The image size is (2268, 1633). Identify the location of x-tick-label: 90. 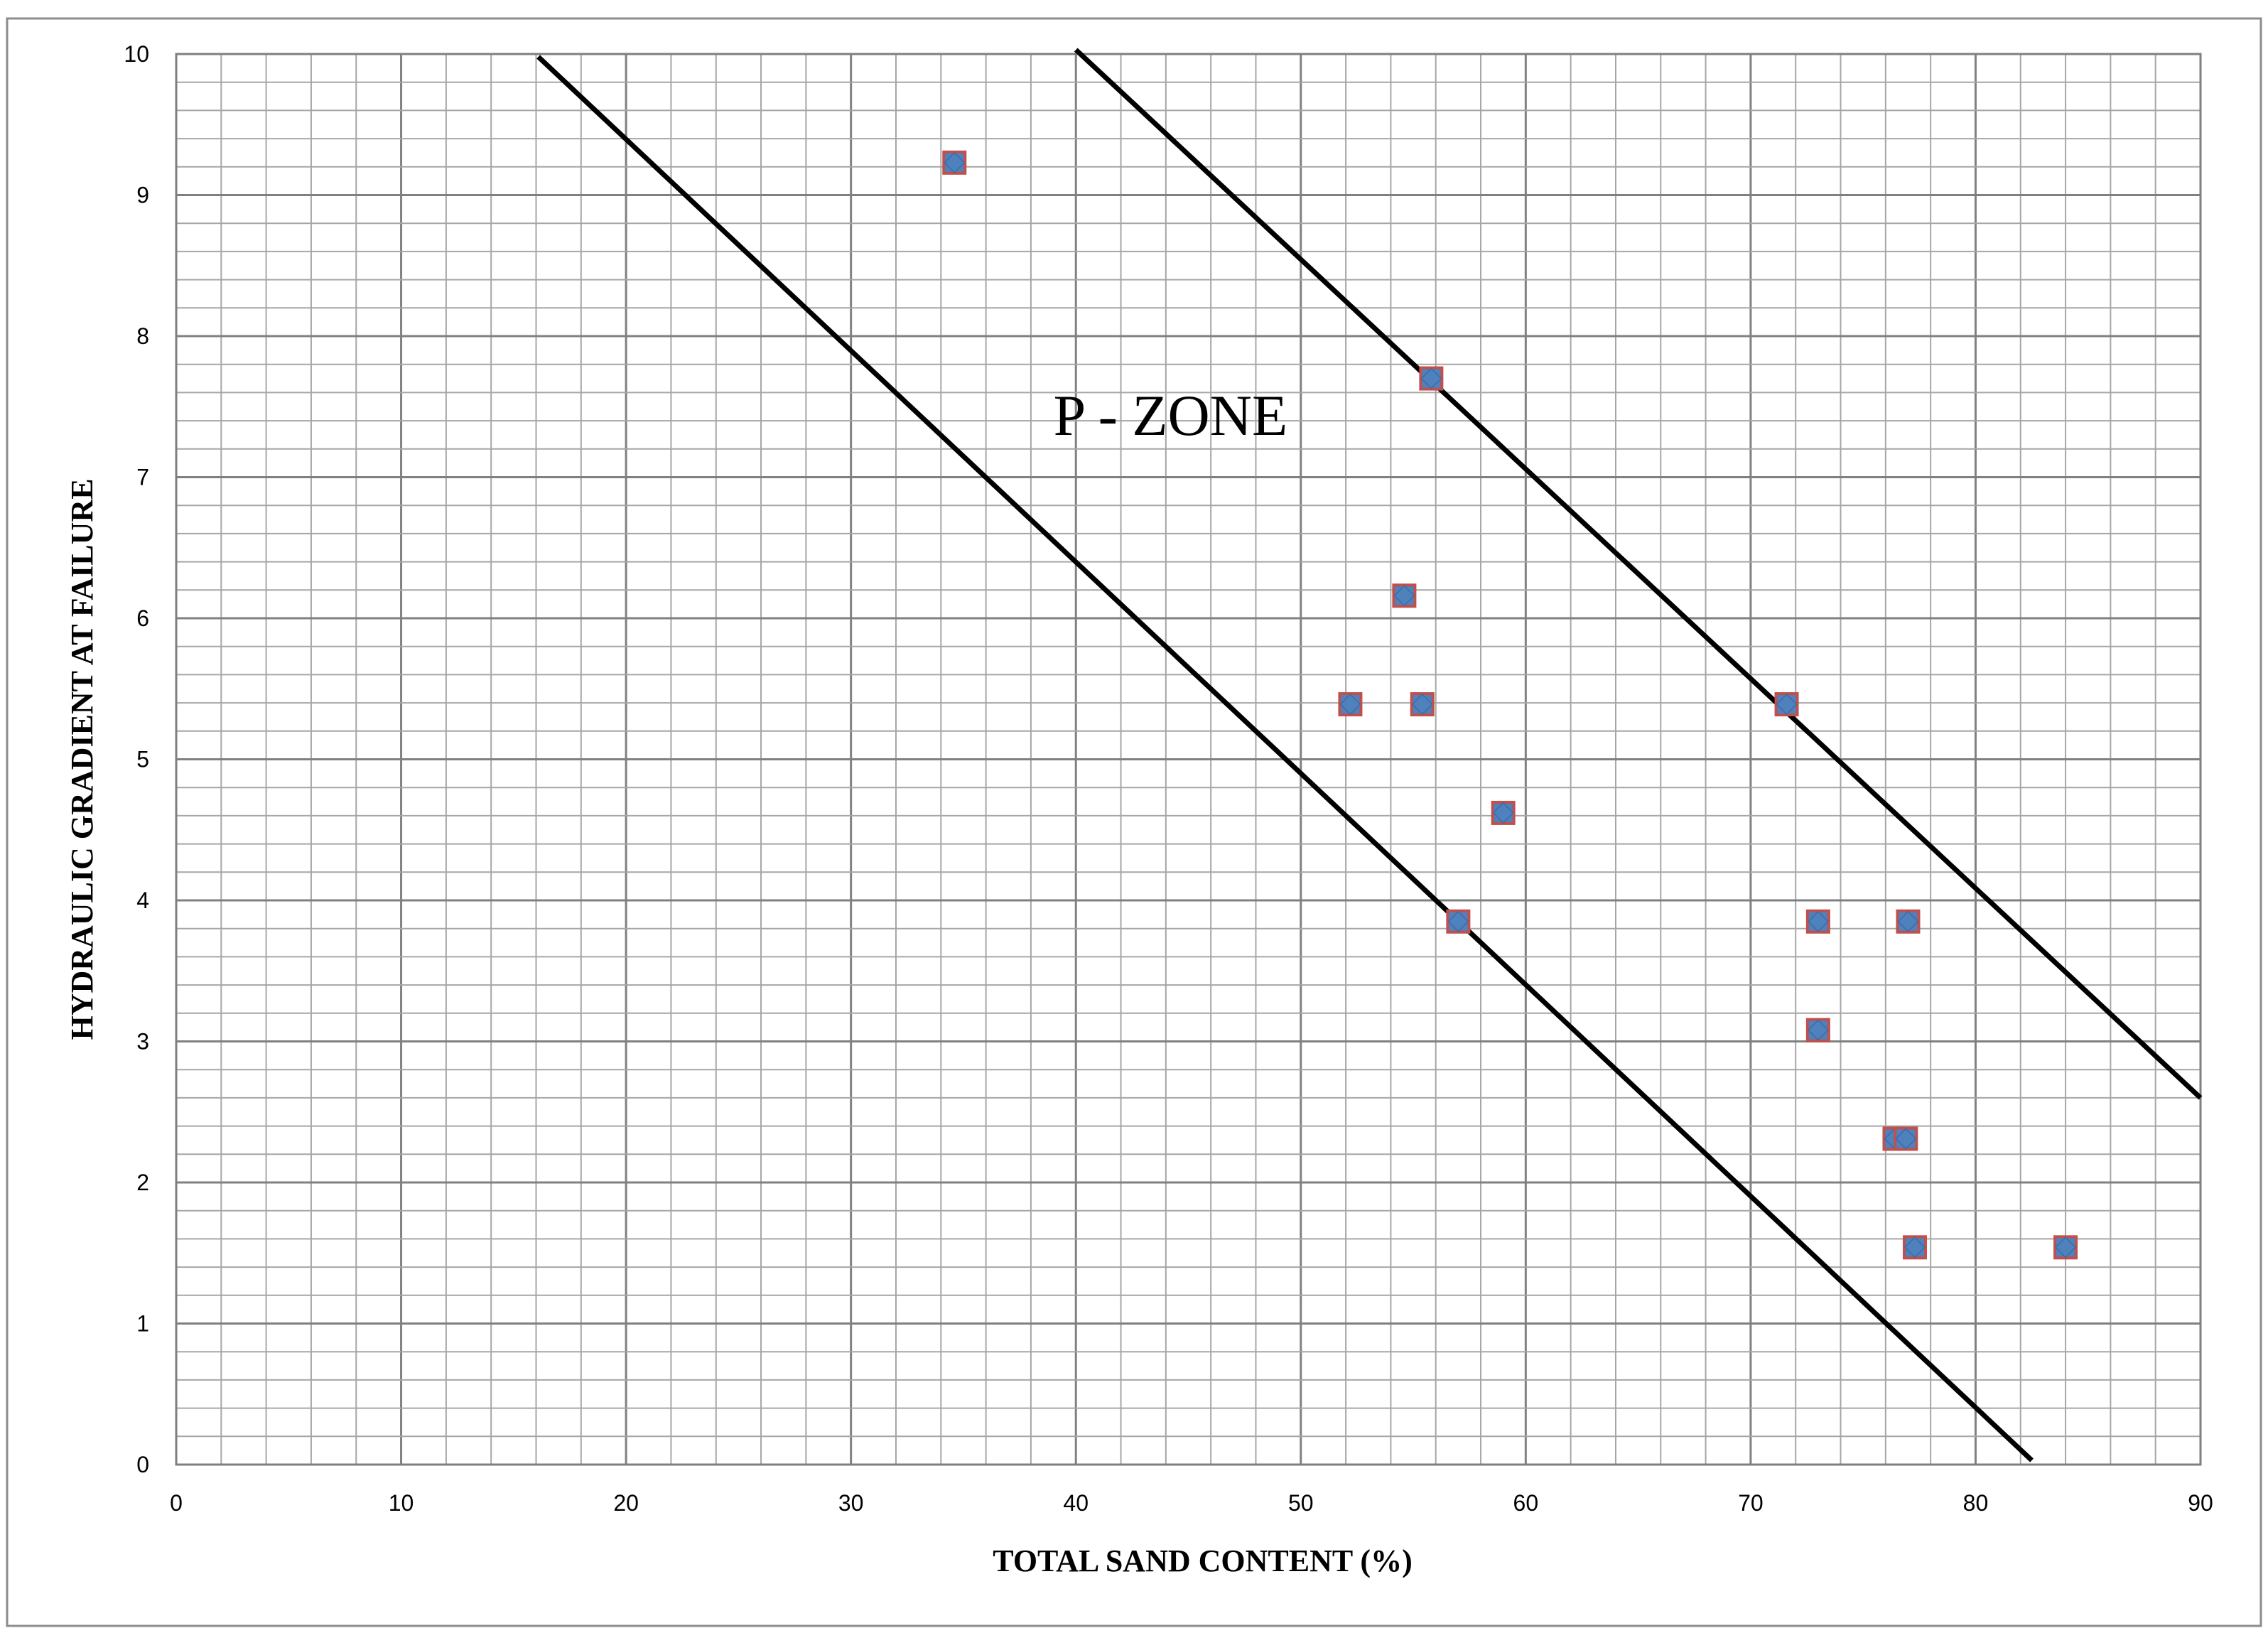
(2200, 1503).